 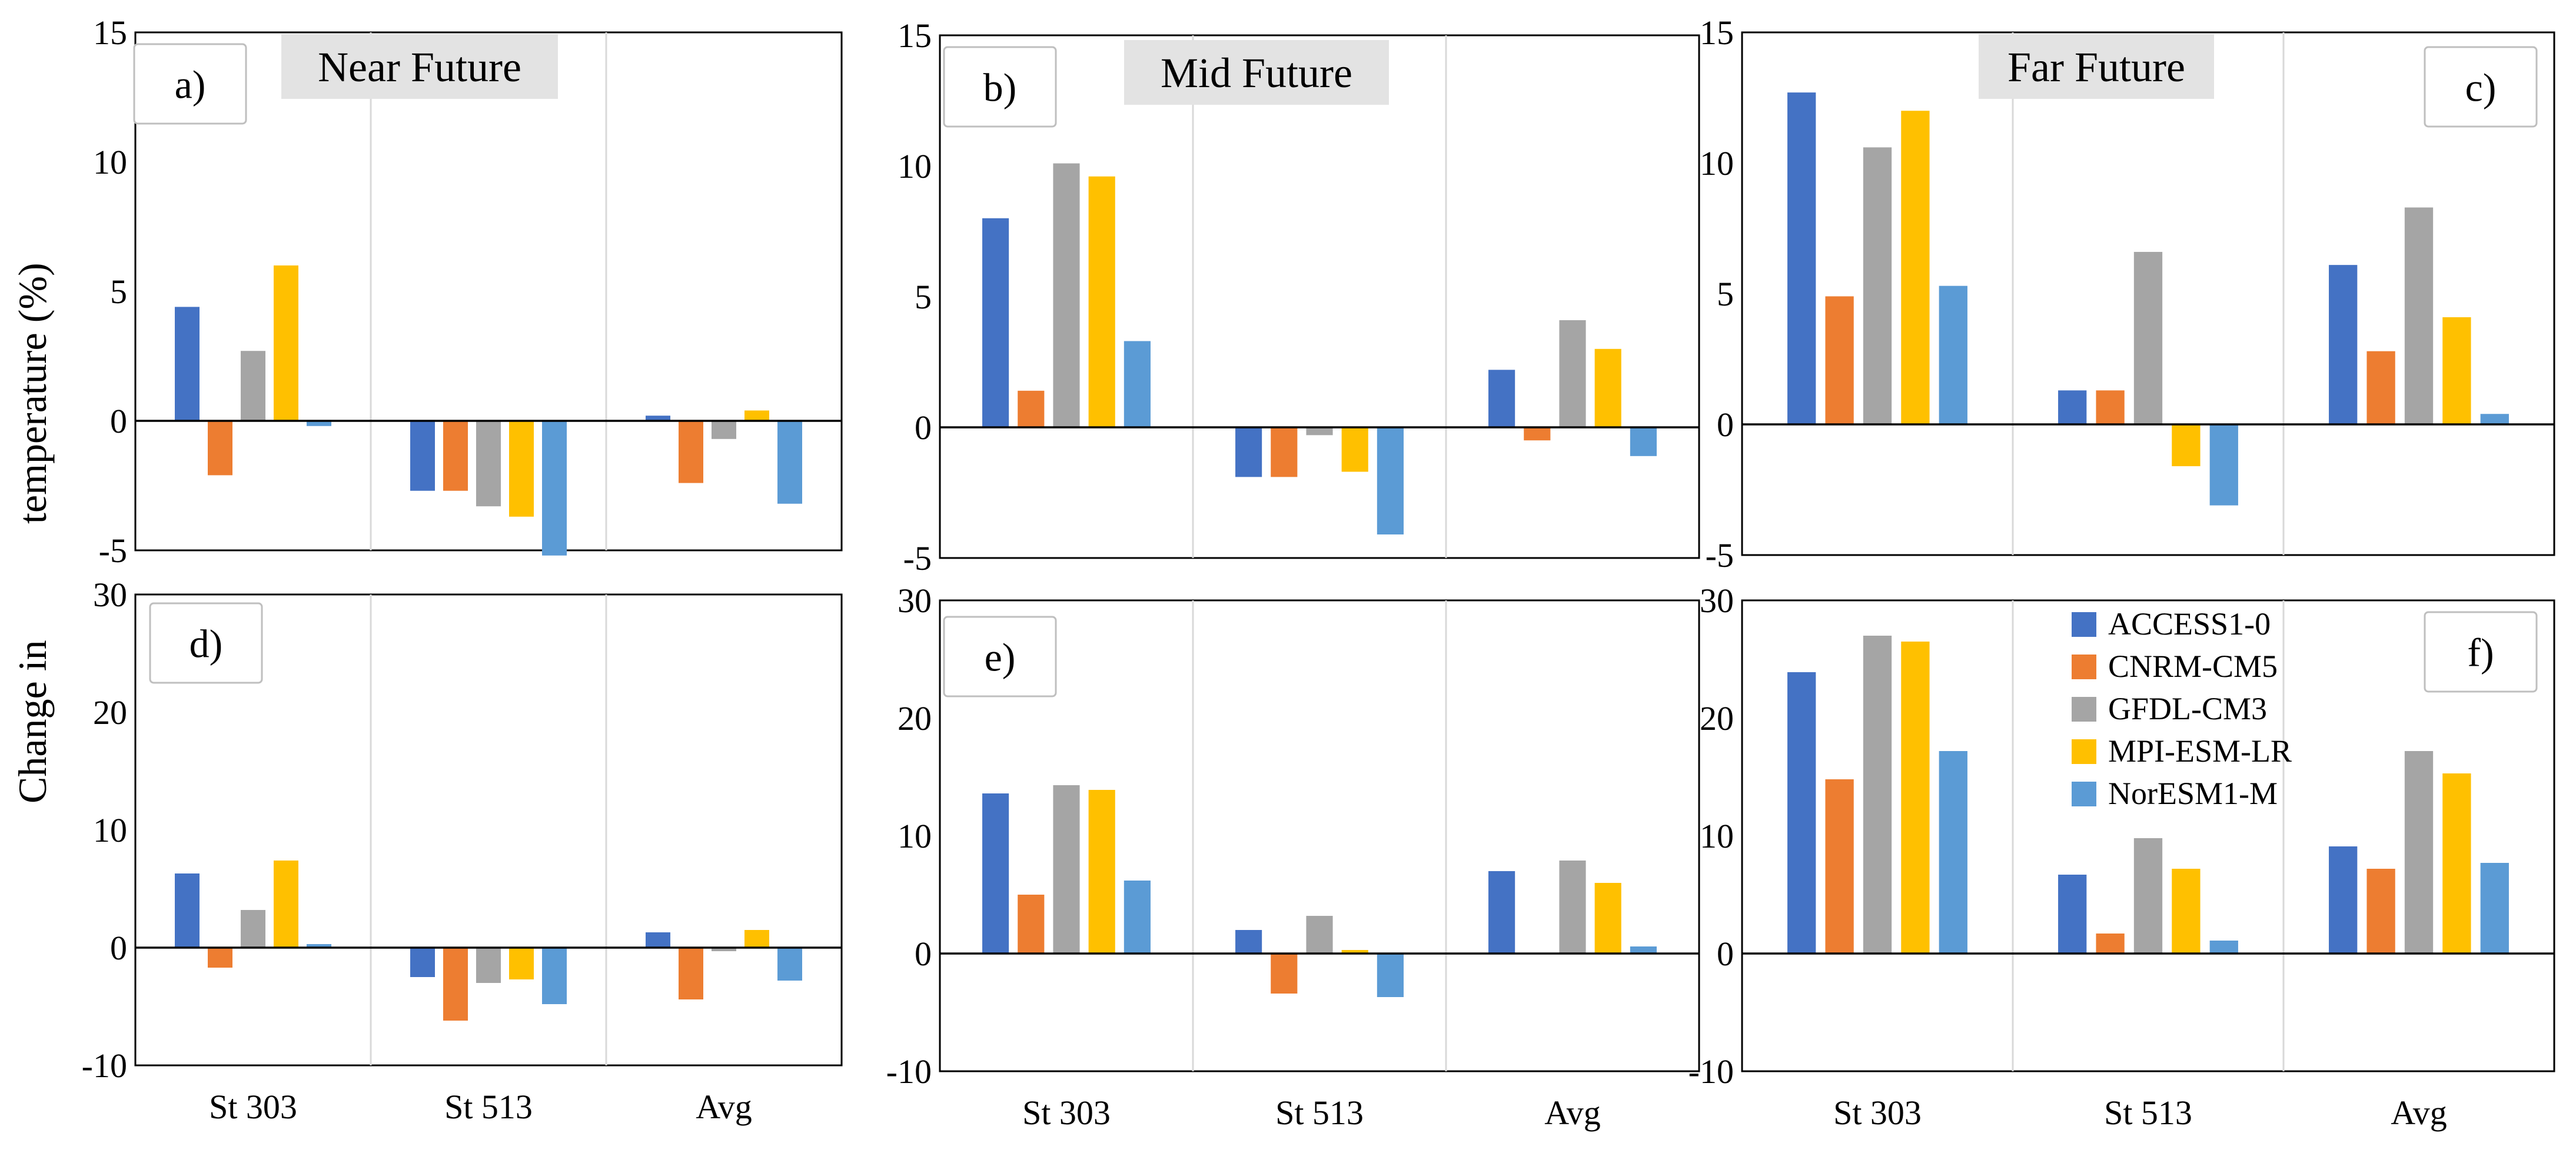 What do you see at coordinates (1725, 294) in the screenshot?
I see `y-tick-label: 5` at bounding box center [1725, 294].